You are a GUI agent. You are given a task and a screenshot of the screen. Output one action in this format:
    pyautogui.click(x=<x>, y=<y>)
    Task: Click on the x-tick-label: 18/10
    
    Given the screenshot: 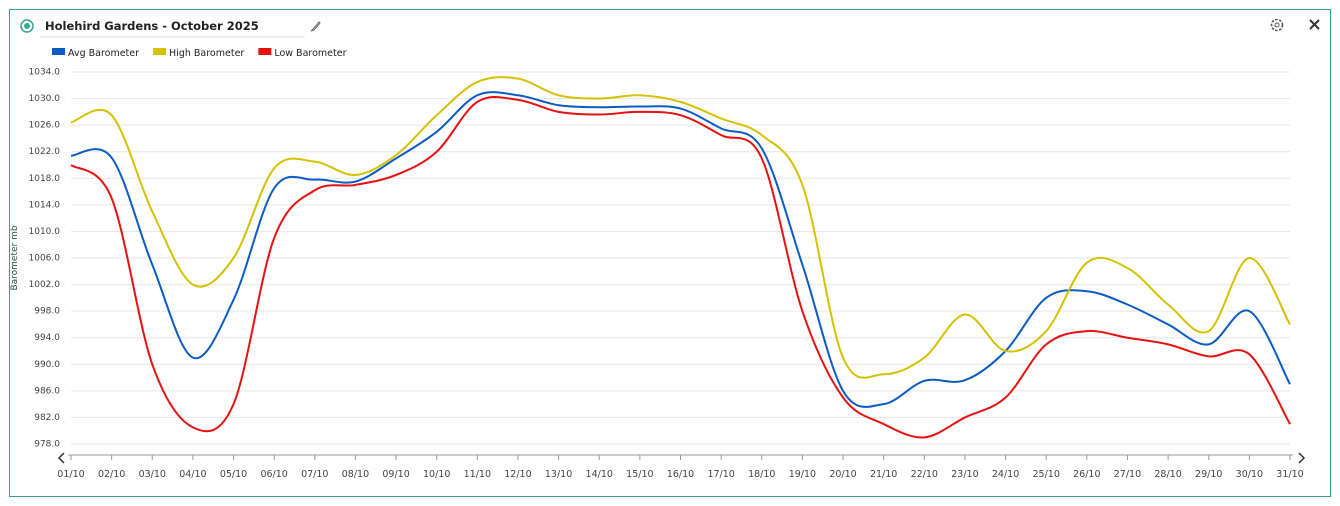 What is the action you would take?
    pyautogui.click(x=761, y=474)
    